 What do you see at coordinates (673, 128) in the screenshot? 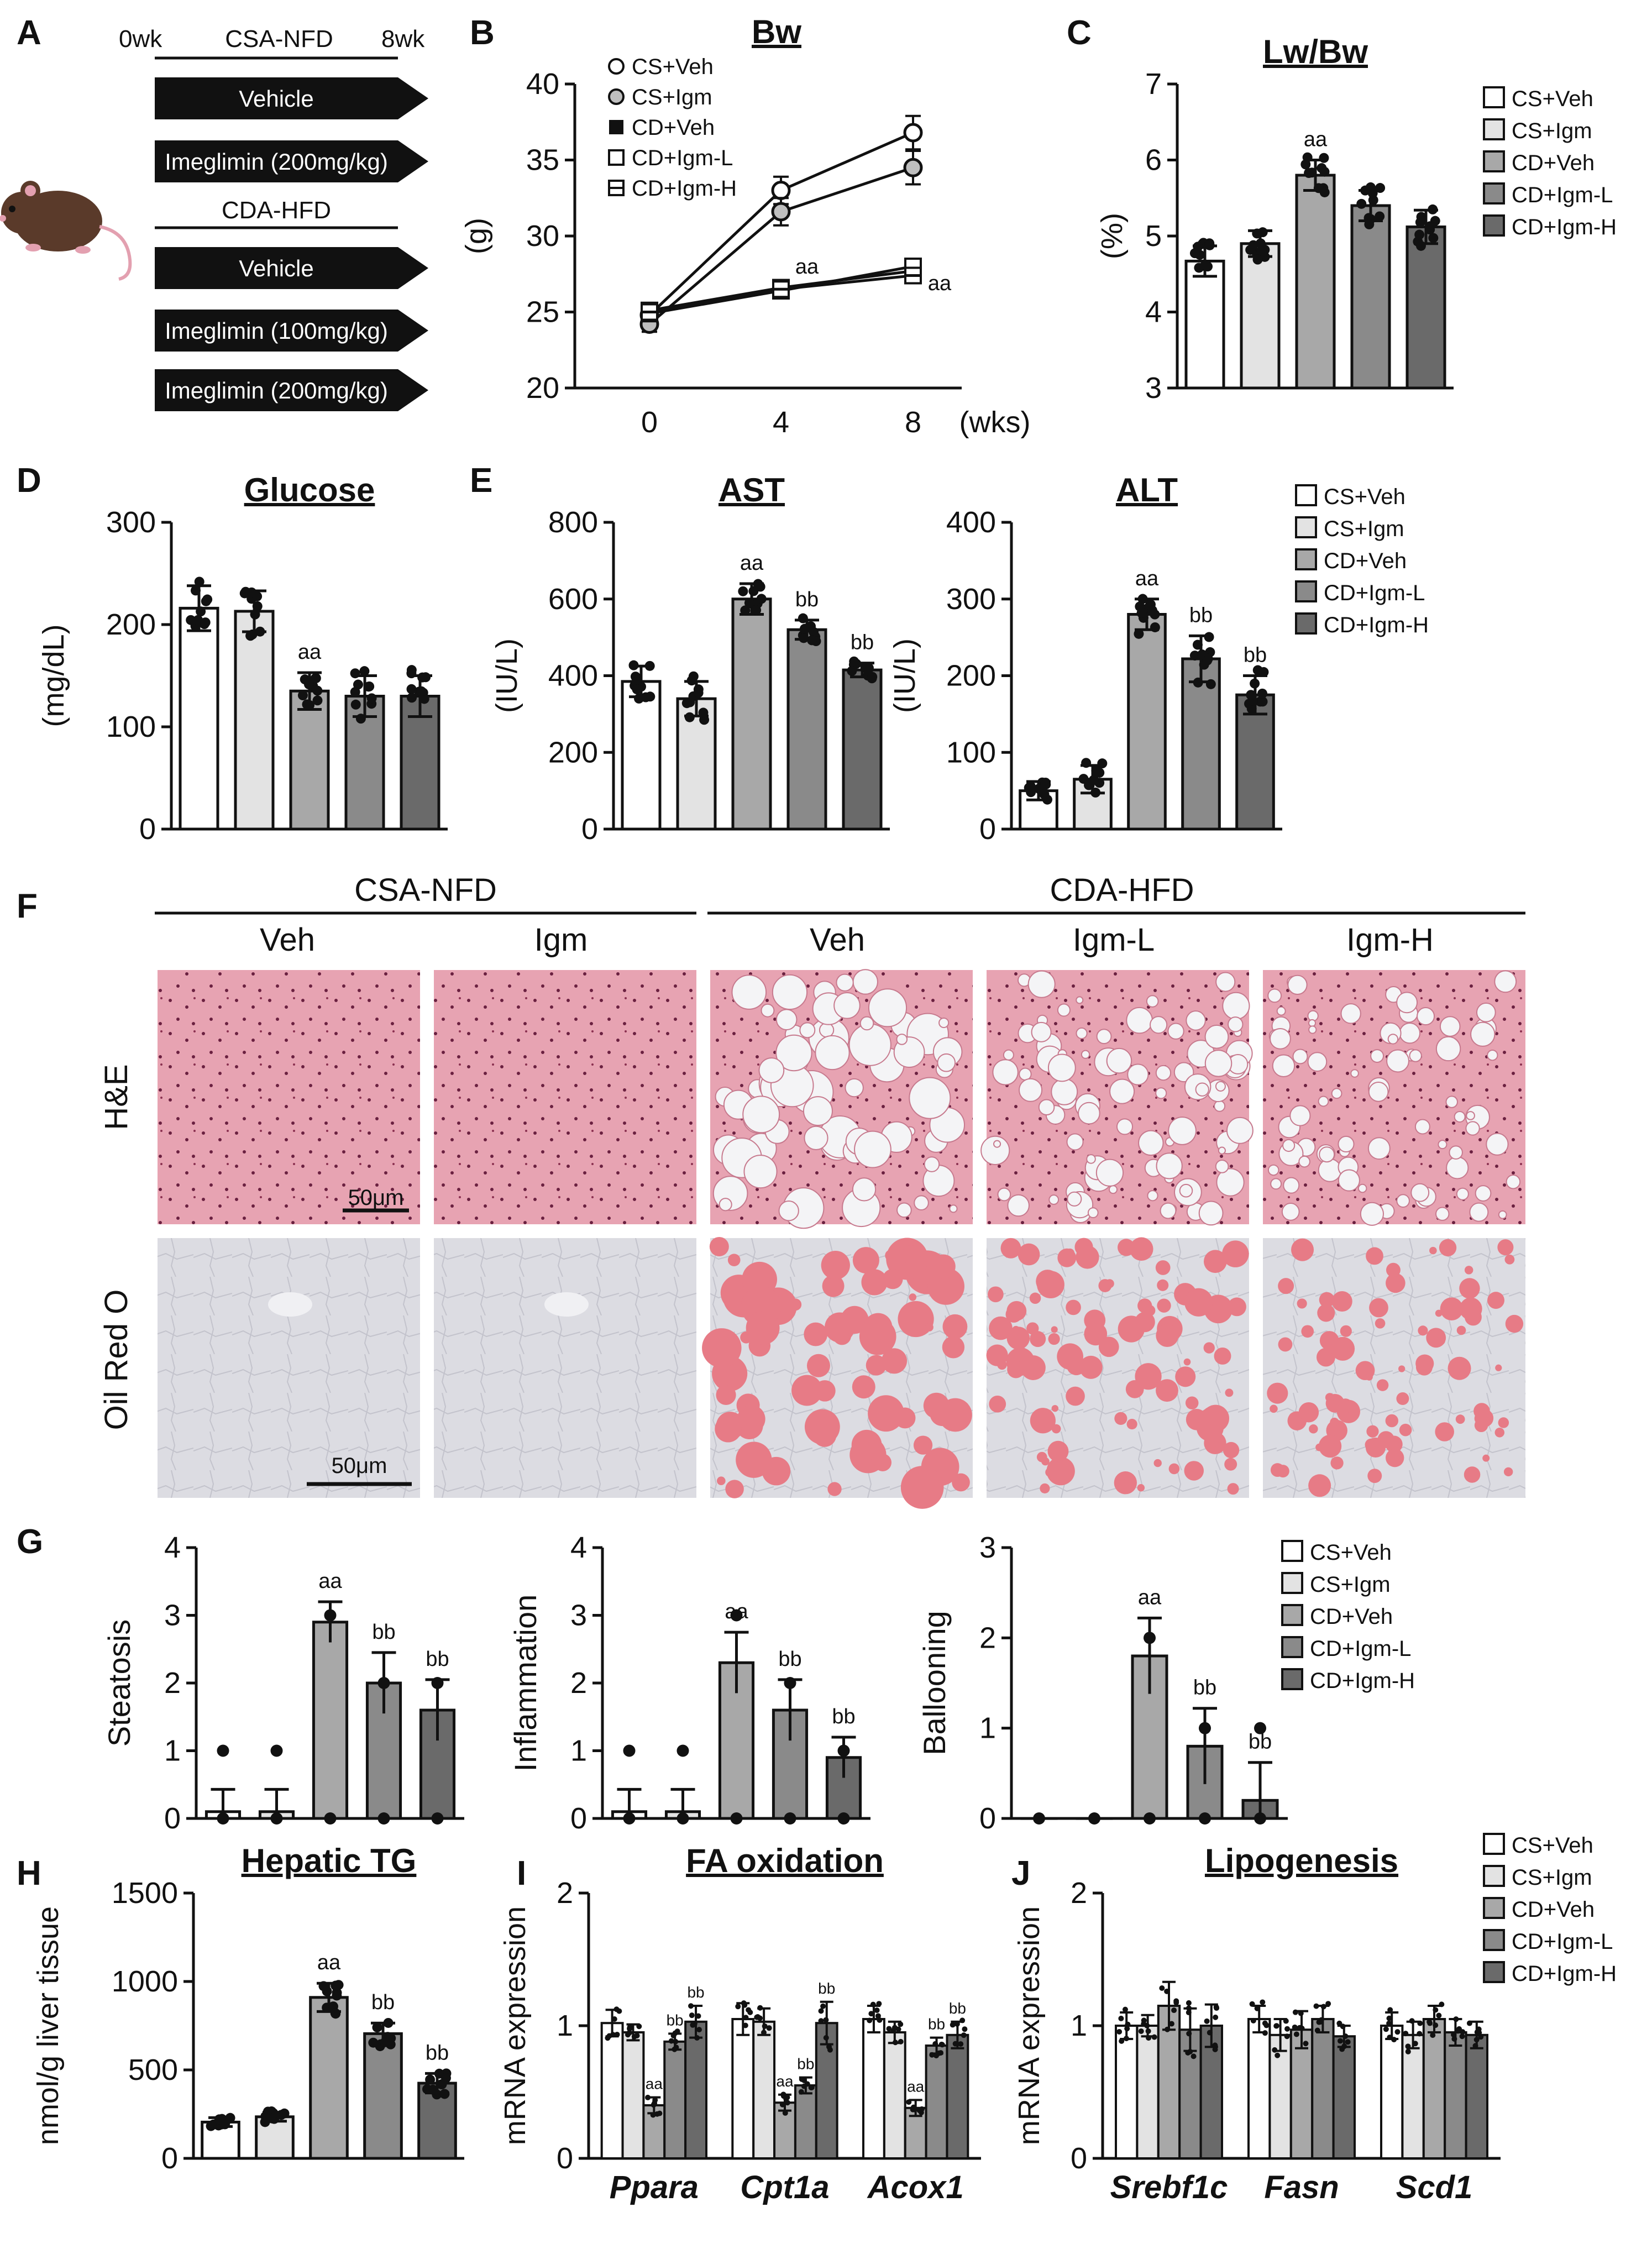
I see `legend-label: CD+Veh` at bounding box center [673, 128].